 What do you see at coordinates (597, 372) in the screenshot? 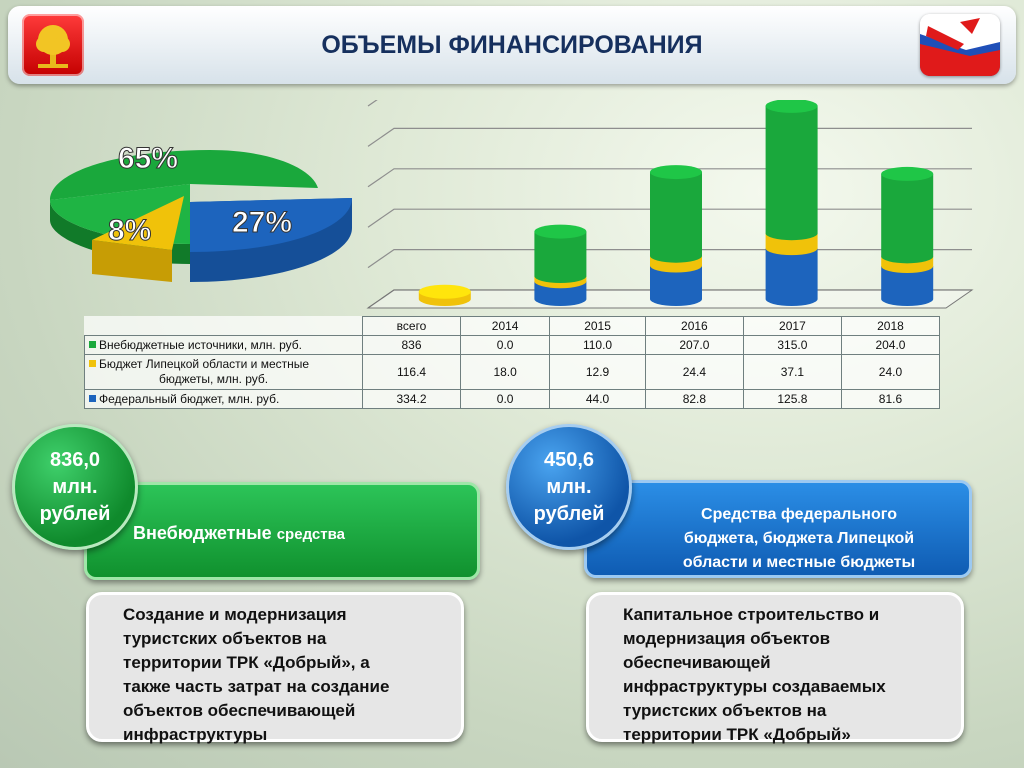
I see `table-cell: 12.9` at bounding box center [597, 372].